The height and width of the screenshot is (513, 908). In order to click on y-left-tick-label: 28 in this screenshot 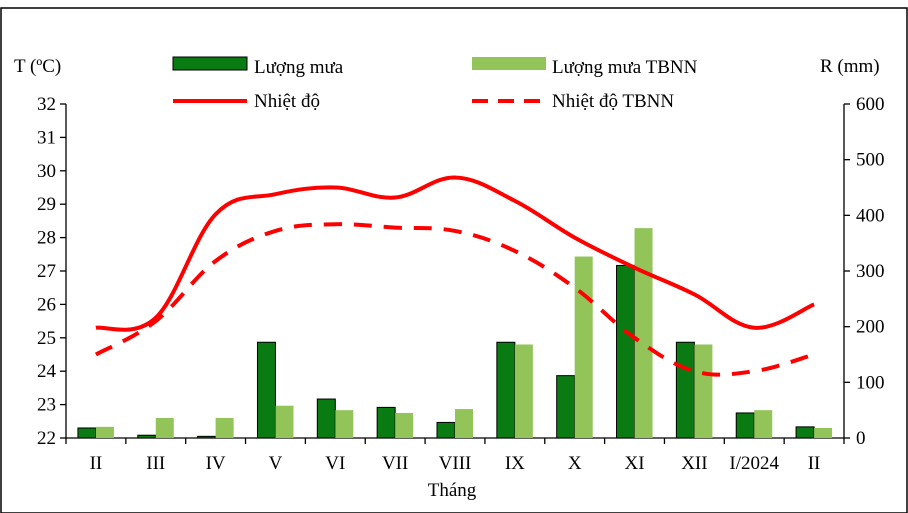, I will do `click(46, 238)`.